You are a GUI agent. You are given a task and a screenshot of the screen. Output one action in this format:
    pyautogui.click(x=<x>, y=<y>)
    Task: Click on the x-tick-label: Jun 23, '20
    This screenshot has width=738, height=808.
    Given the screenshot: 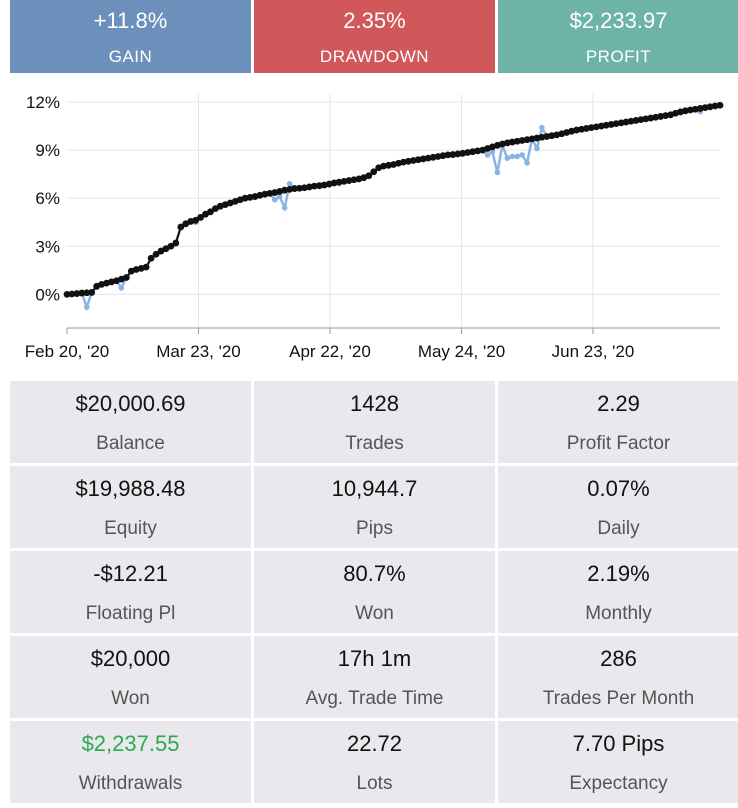 What is the action you would take?
    pyautogui.click(x=593, y=351)
    